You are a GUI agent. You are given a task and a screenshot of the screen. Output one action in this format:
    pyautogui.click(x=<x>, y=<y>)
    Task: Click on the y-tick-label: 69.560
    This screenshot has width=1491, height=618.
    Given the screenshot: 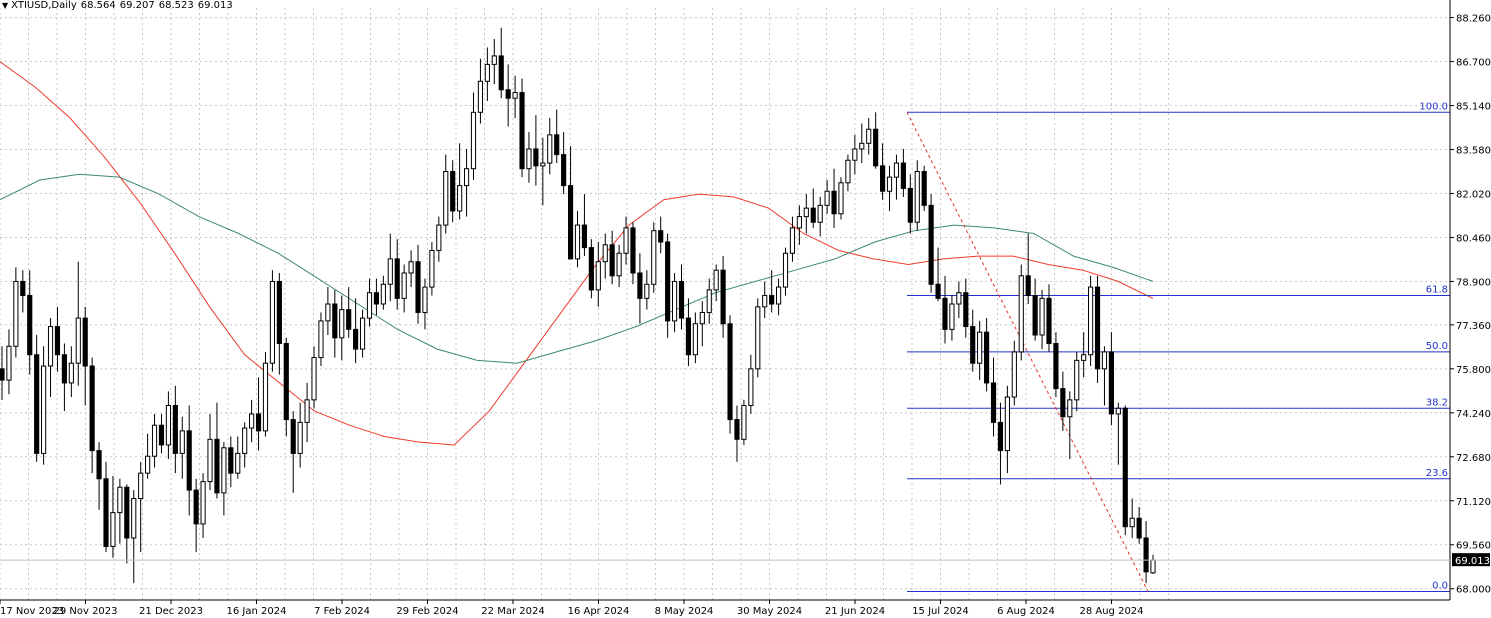 What is the action you would take?
    pyautogui.click(x=1473, y=546)
    